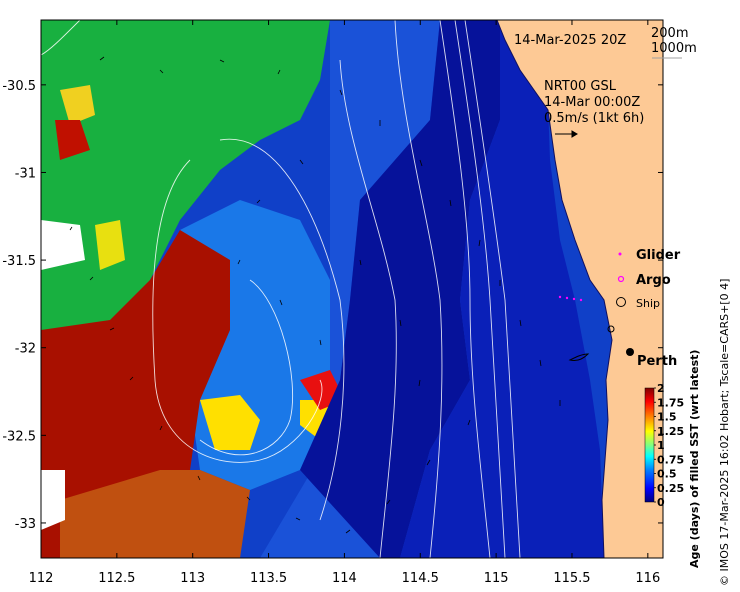 Image resolution: width=740 pixels, height=592 pixels. What do you see at coordinates (554, 289) in the screenshot?
I see `coastline` at bounding box center [554, 289].